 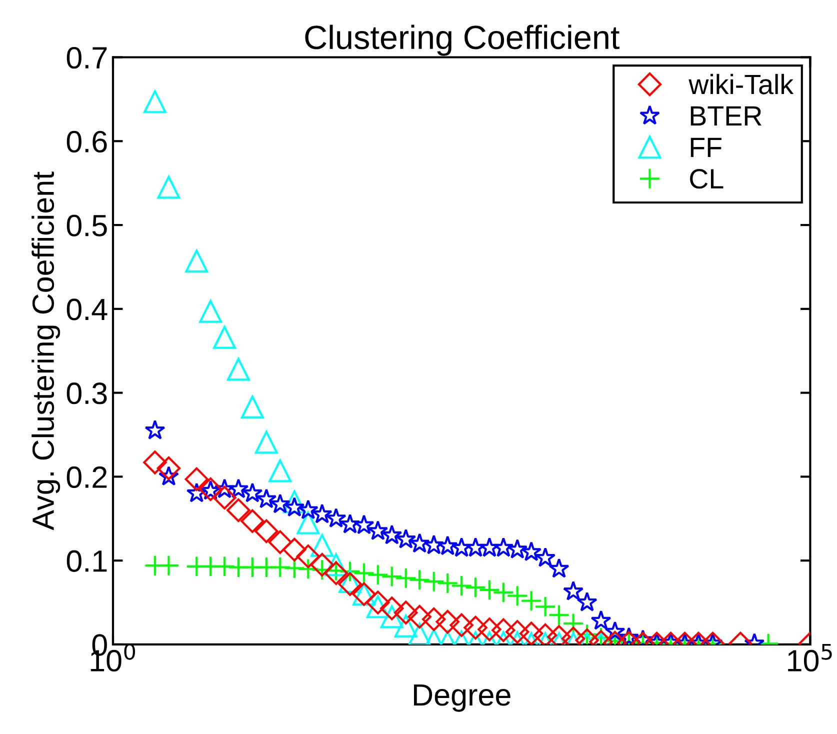 I want to click on y-tick-label: 0.2, so click(x=86, y=477).